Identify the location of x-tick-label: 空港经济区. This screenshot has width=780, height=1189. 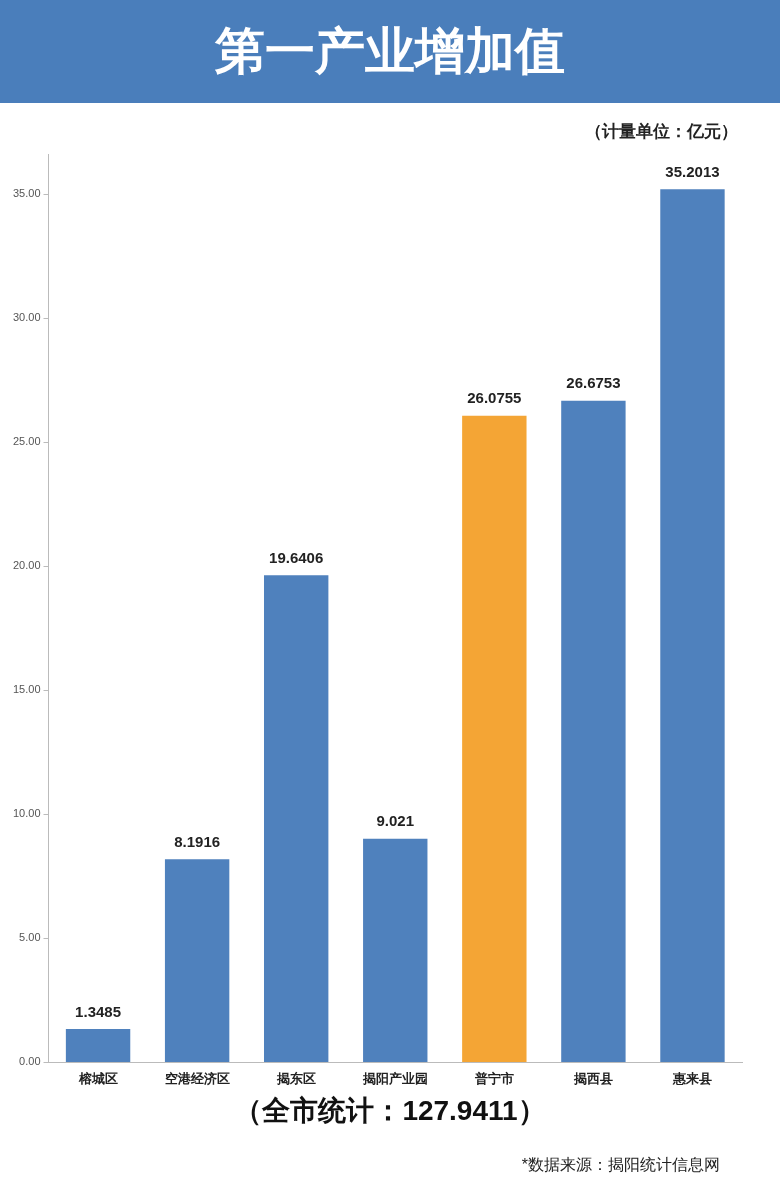
(197, 1078).